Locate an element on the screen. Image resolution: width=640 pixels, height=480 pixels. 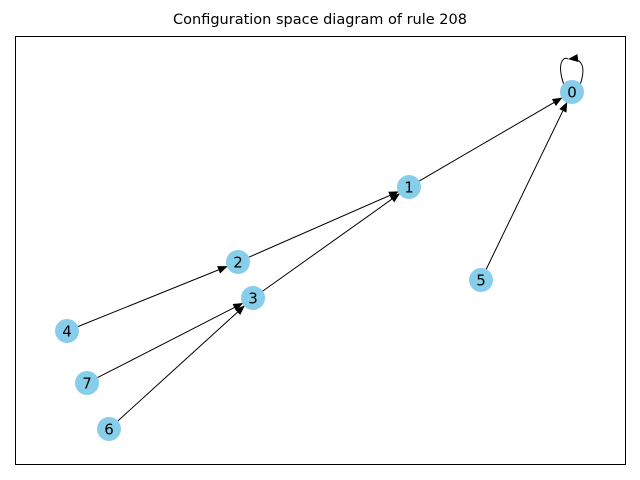
node-0-circle is located at coordinates (572, 92).